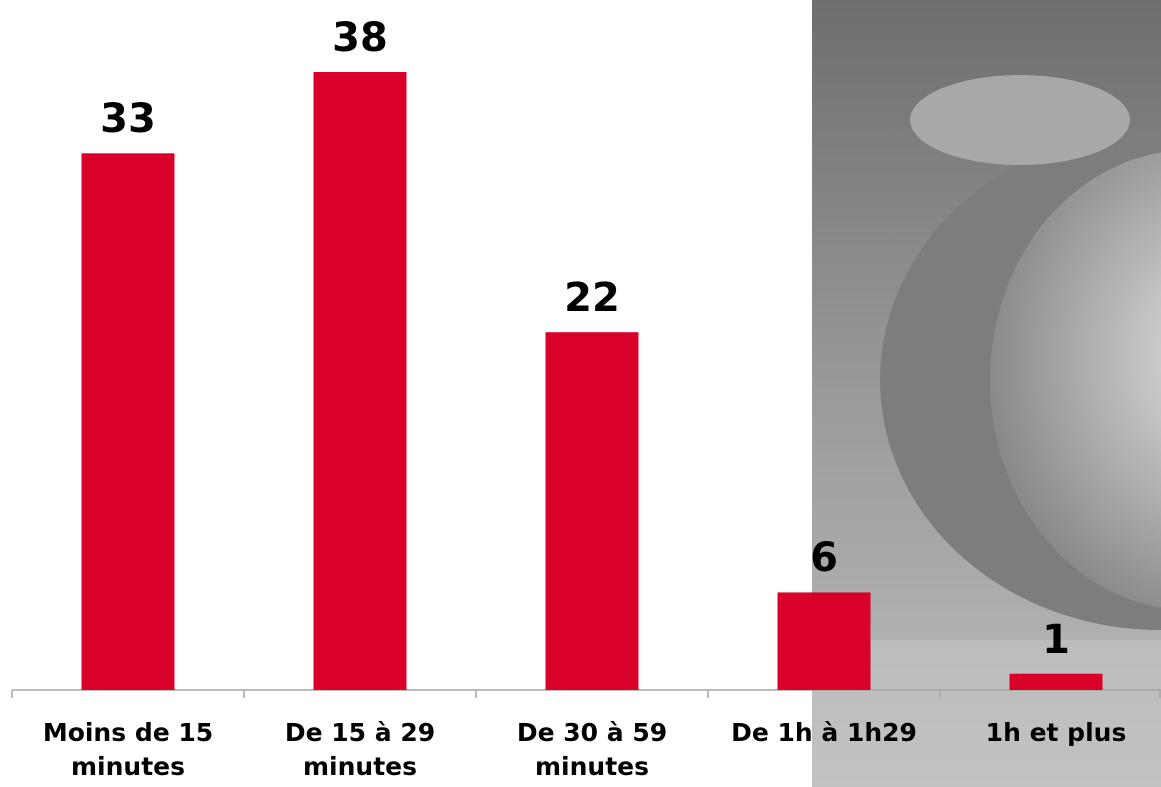 This screenshot has height=787, width=1161. What do you see at coordinates (592, 298) in the screenshot?
I see `value-label: 22` at bounding box center [592, 298].